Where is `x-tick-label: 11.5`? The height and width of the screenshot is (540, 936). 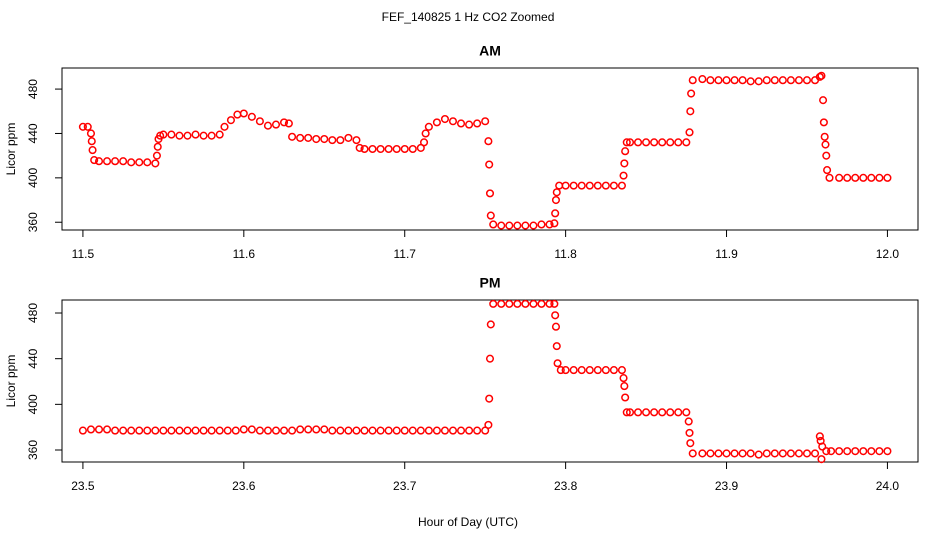
x-tick-label: 11.5 is located at coordinates (83, 254).